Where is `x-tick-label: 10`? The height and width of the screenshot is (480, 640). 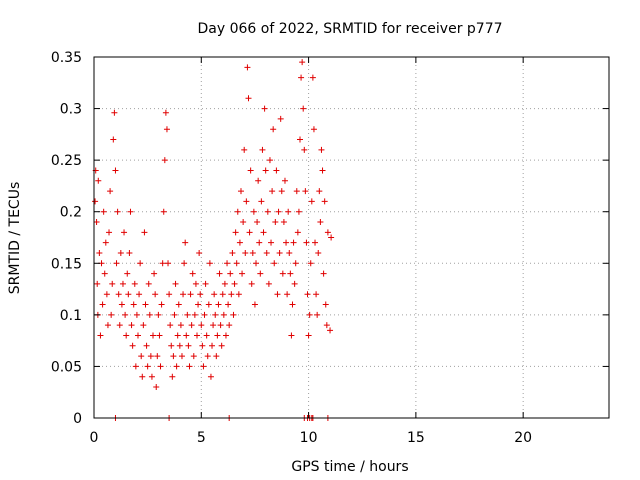 x-tick-label: 10 is located at coordinates (309, 438).